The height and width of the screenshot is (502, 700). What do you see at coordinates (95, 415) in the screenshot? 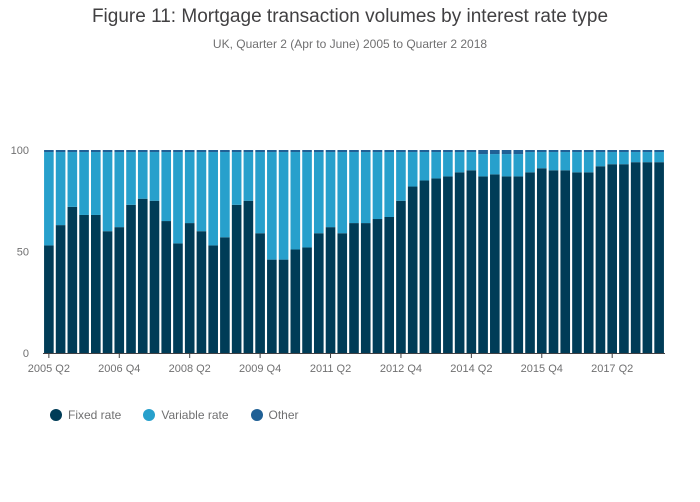
I see `legend-label-fixed: Fixed rate` at bounding box center [95, 415].